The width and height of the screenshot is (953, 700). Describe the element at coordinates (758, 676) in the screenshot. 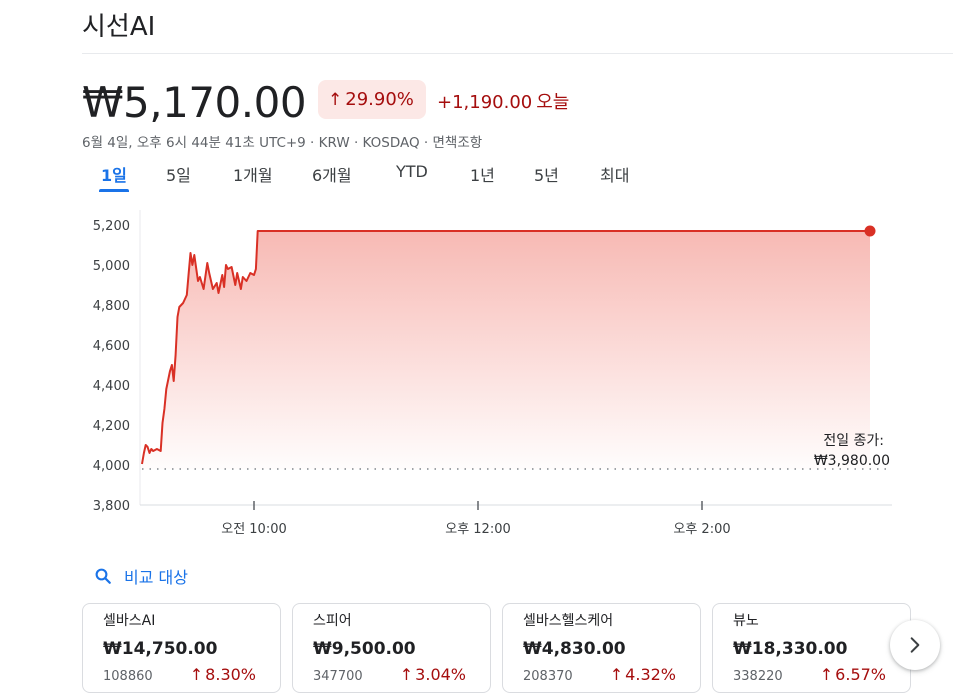

I see `related-code: 338220` at that location.